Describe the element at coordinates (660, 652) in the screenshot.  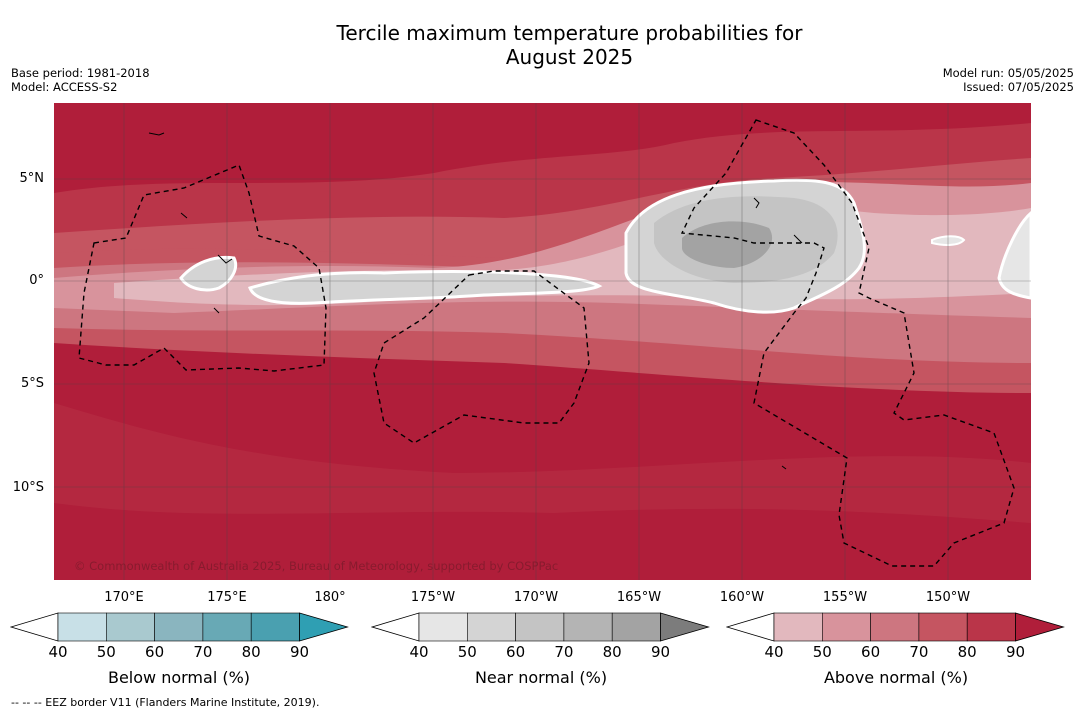
I see `near-tick-90: 90` at that location.